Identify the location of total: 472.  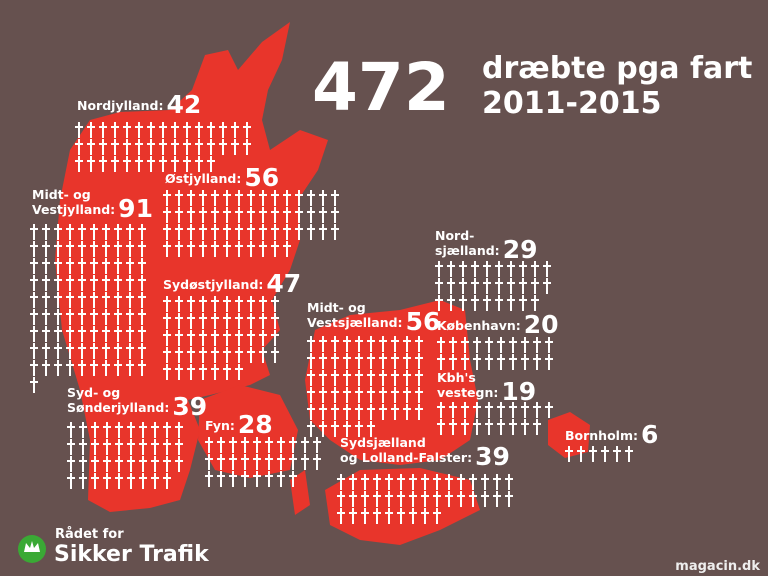
(381, 87).